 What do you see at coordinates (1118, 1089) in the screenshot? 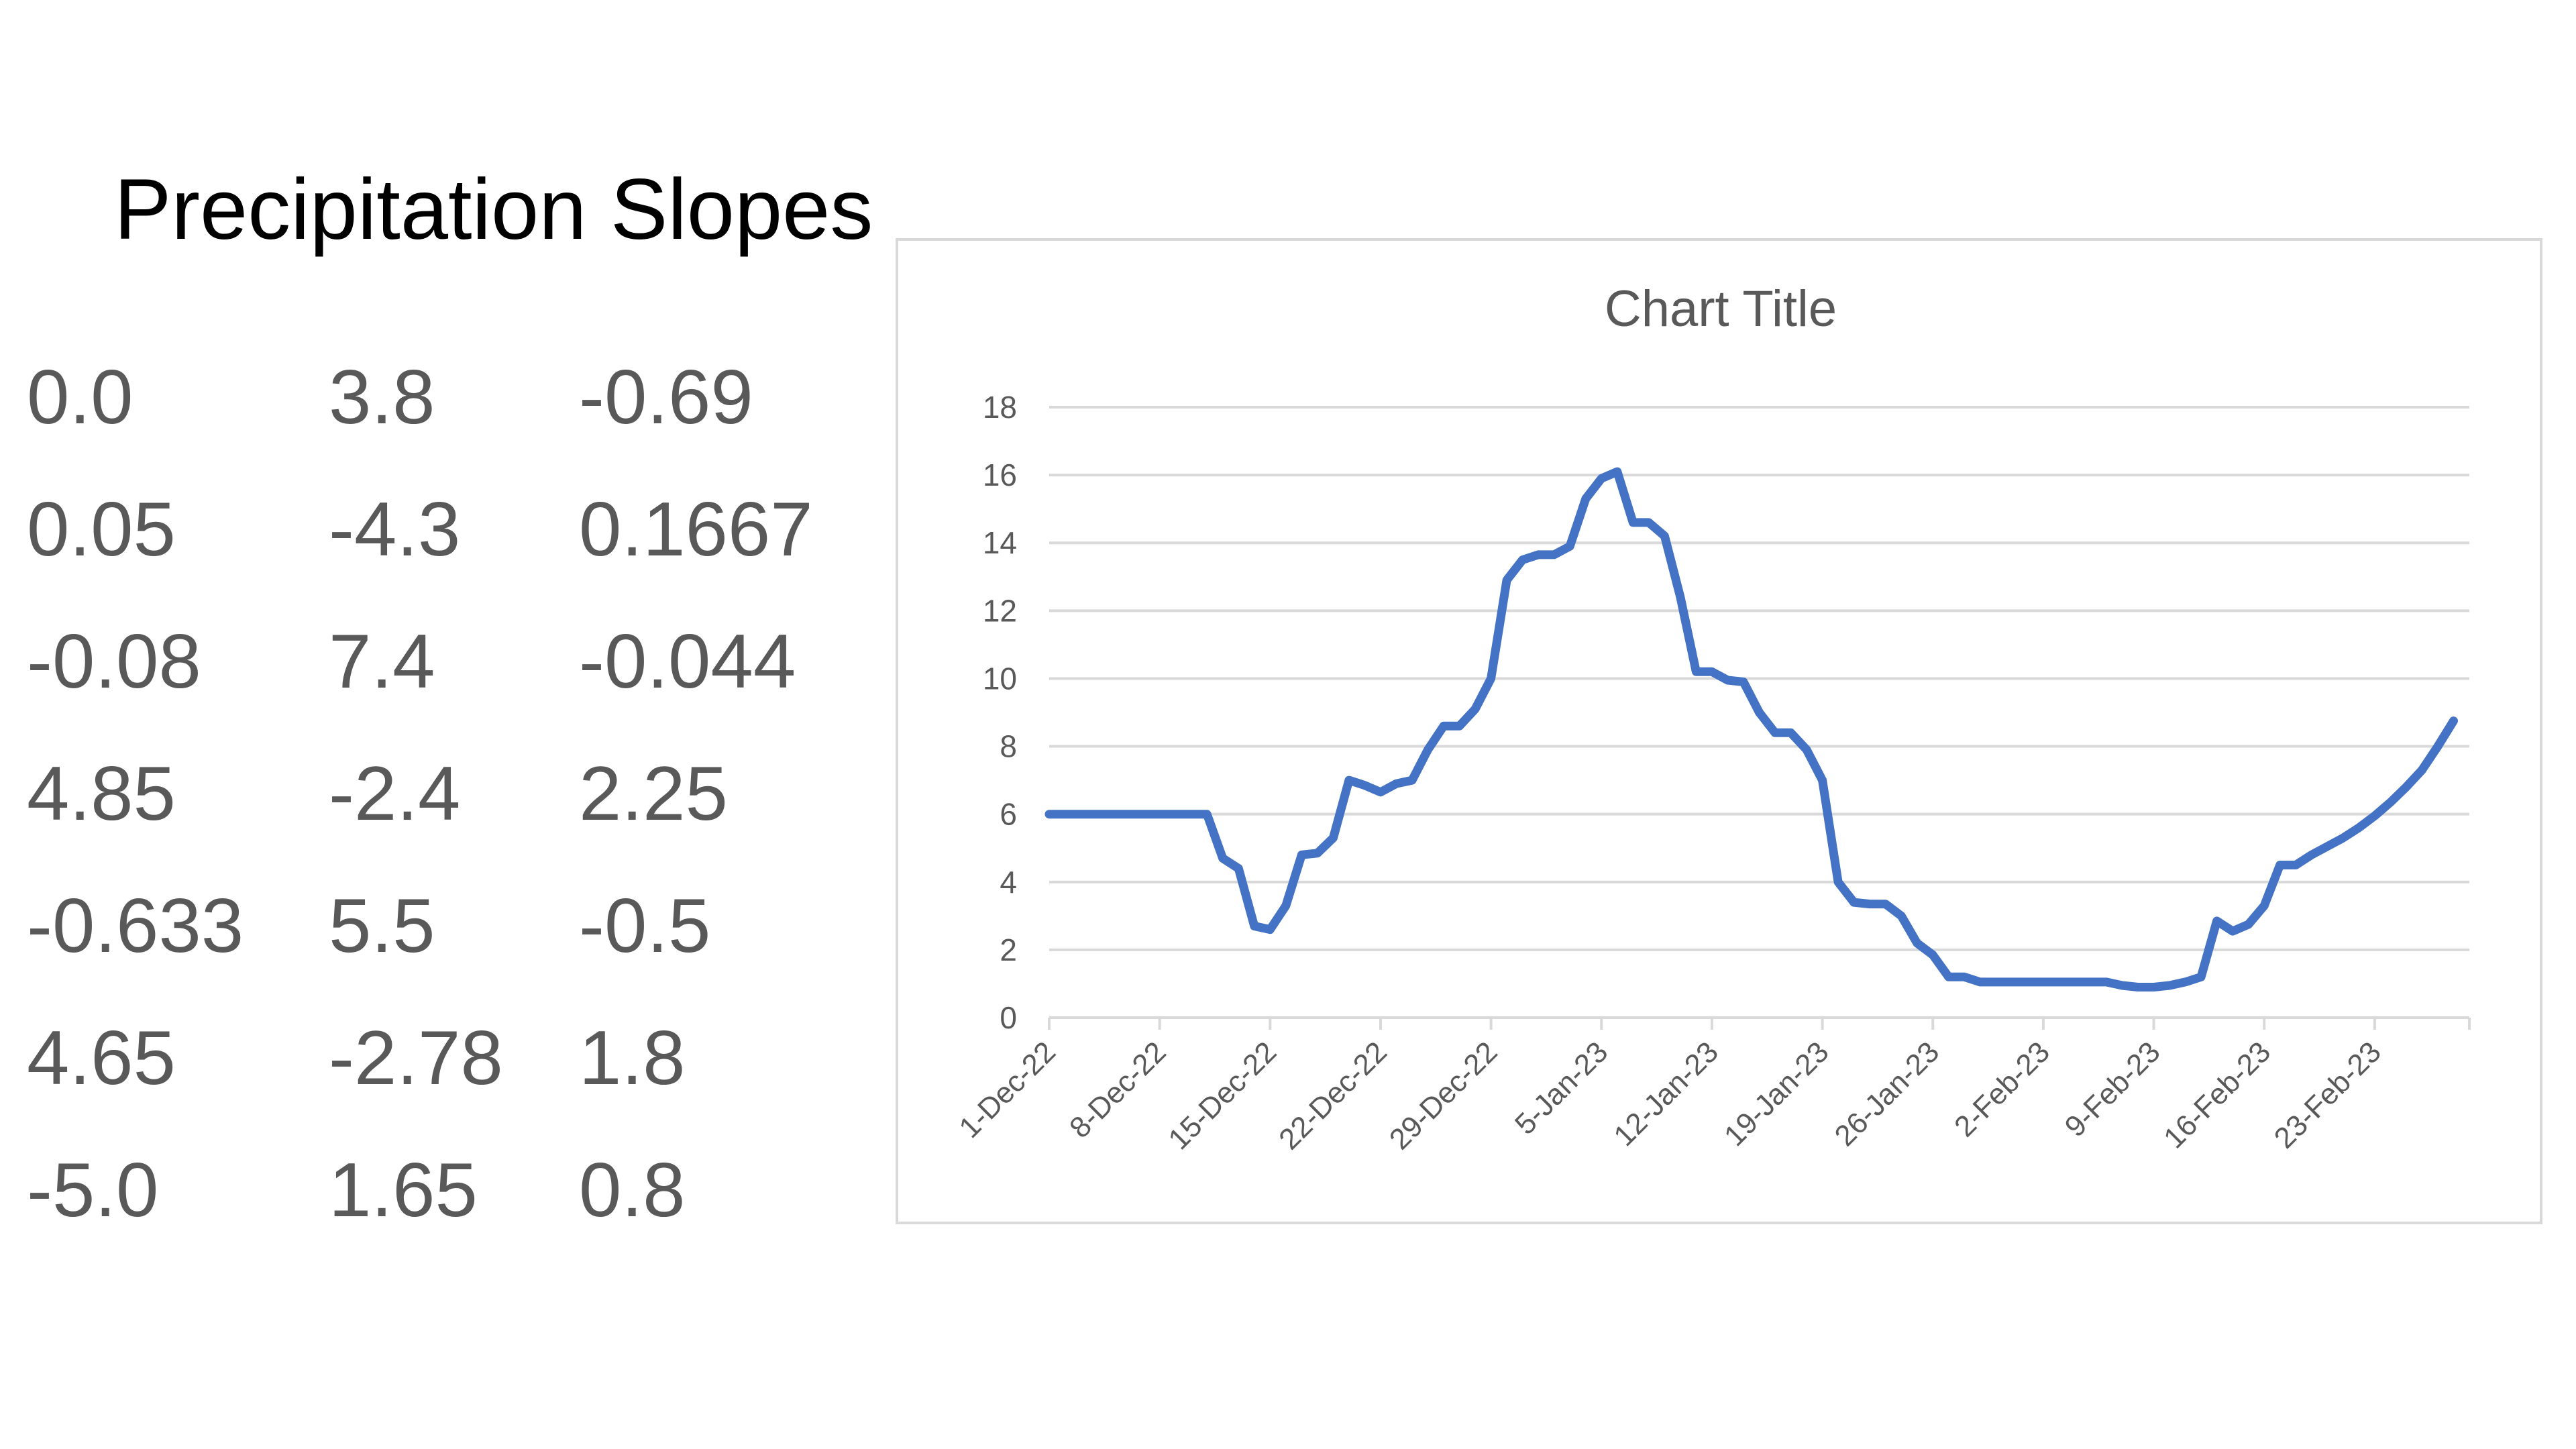
I see `x-tick-label: 8-Dec-22` at bounding box center [1118, 1089].